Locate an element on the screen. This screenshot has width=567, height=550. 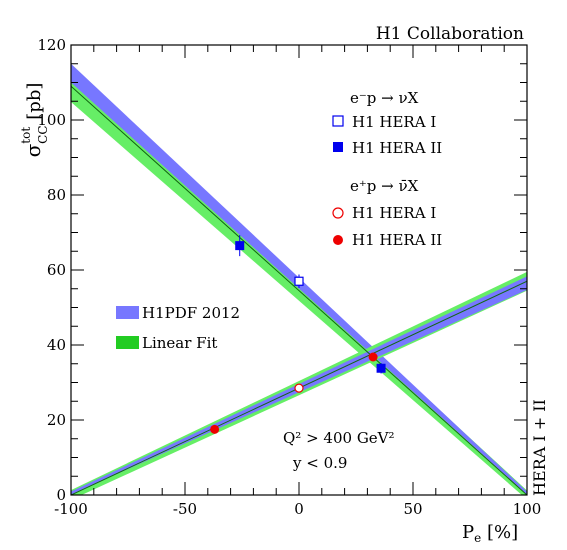
legend-label: H1PDF 2012 is located at coordinates (191, 313).